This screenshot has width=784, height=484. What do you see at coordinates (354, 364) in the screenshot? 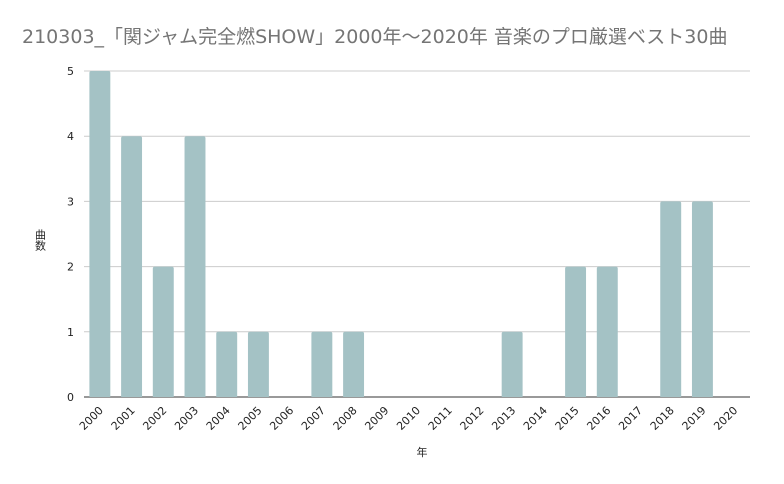
I see `bar-2008` at bounding box center [354, 364].